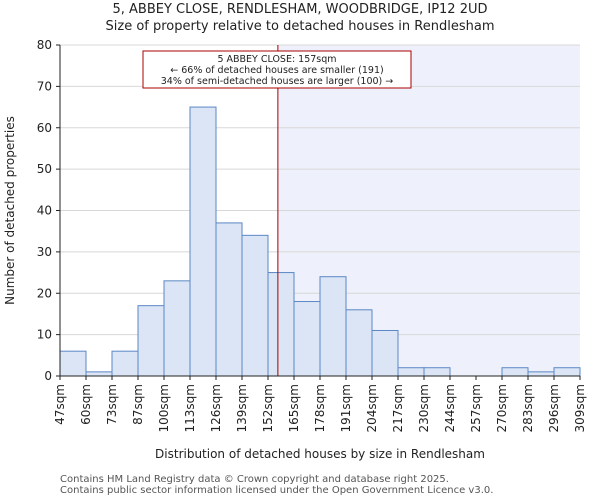 The image size is (600, 500). I want to click on x-tick-label: 296sqm, so click(554, 408).